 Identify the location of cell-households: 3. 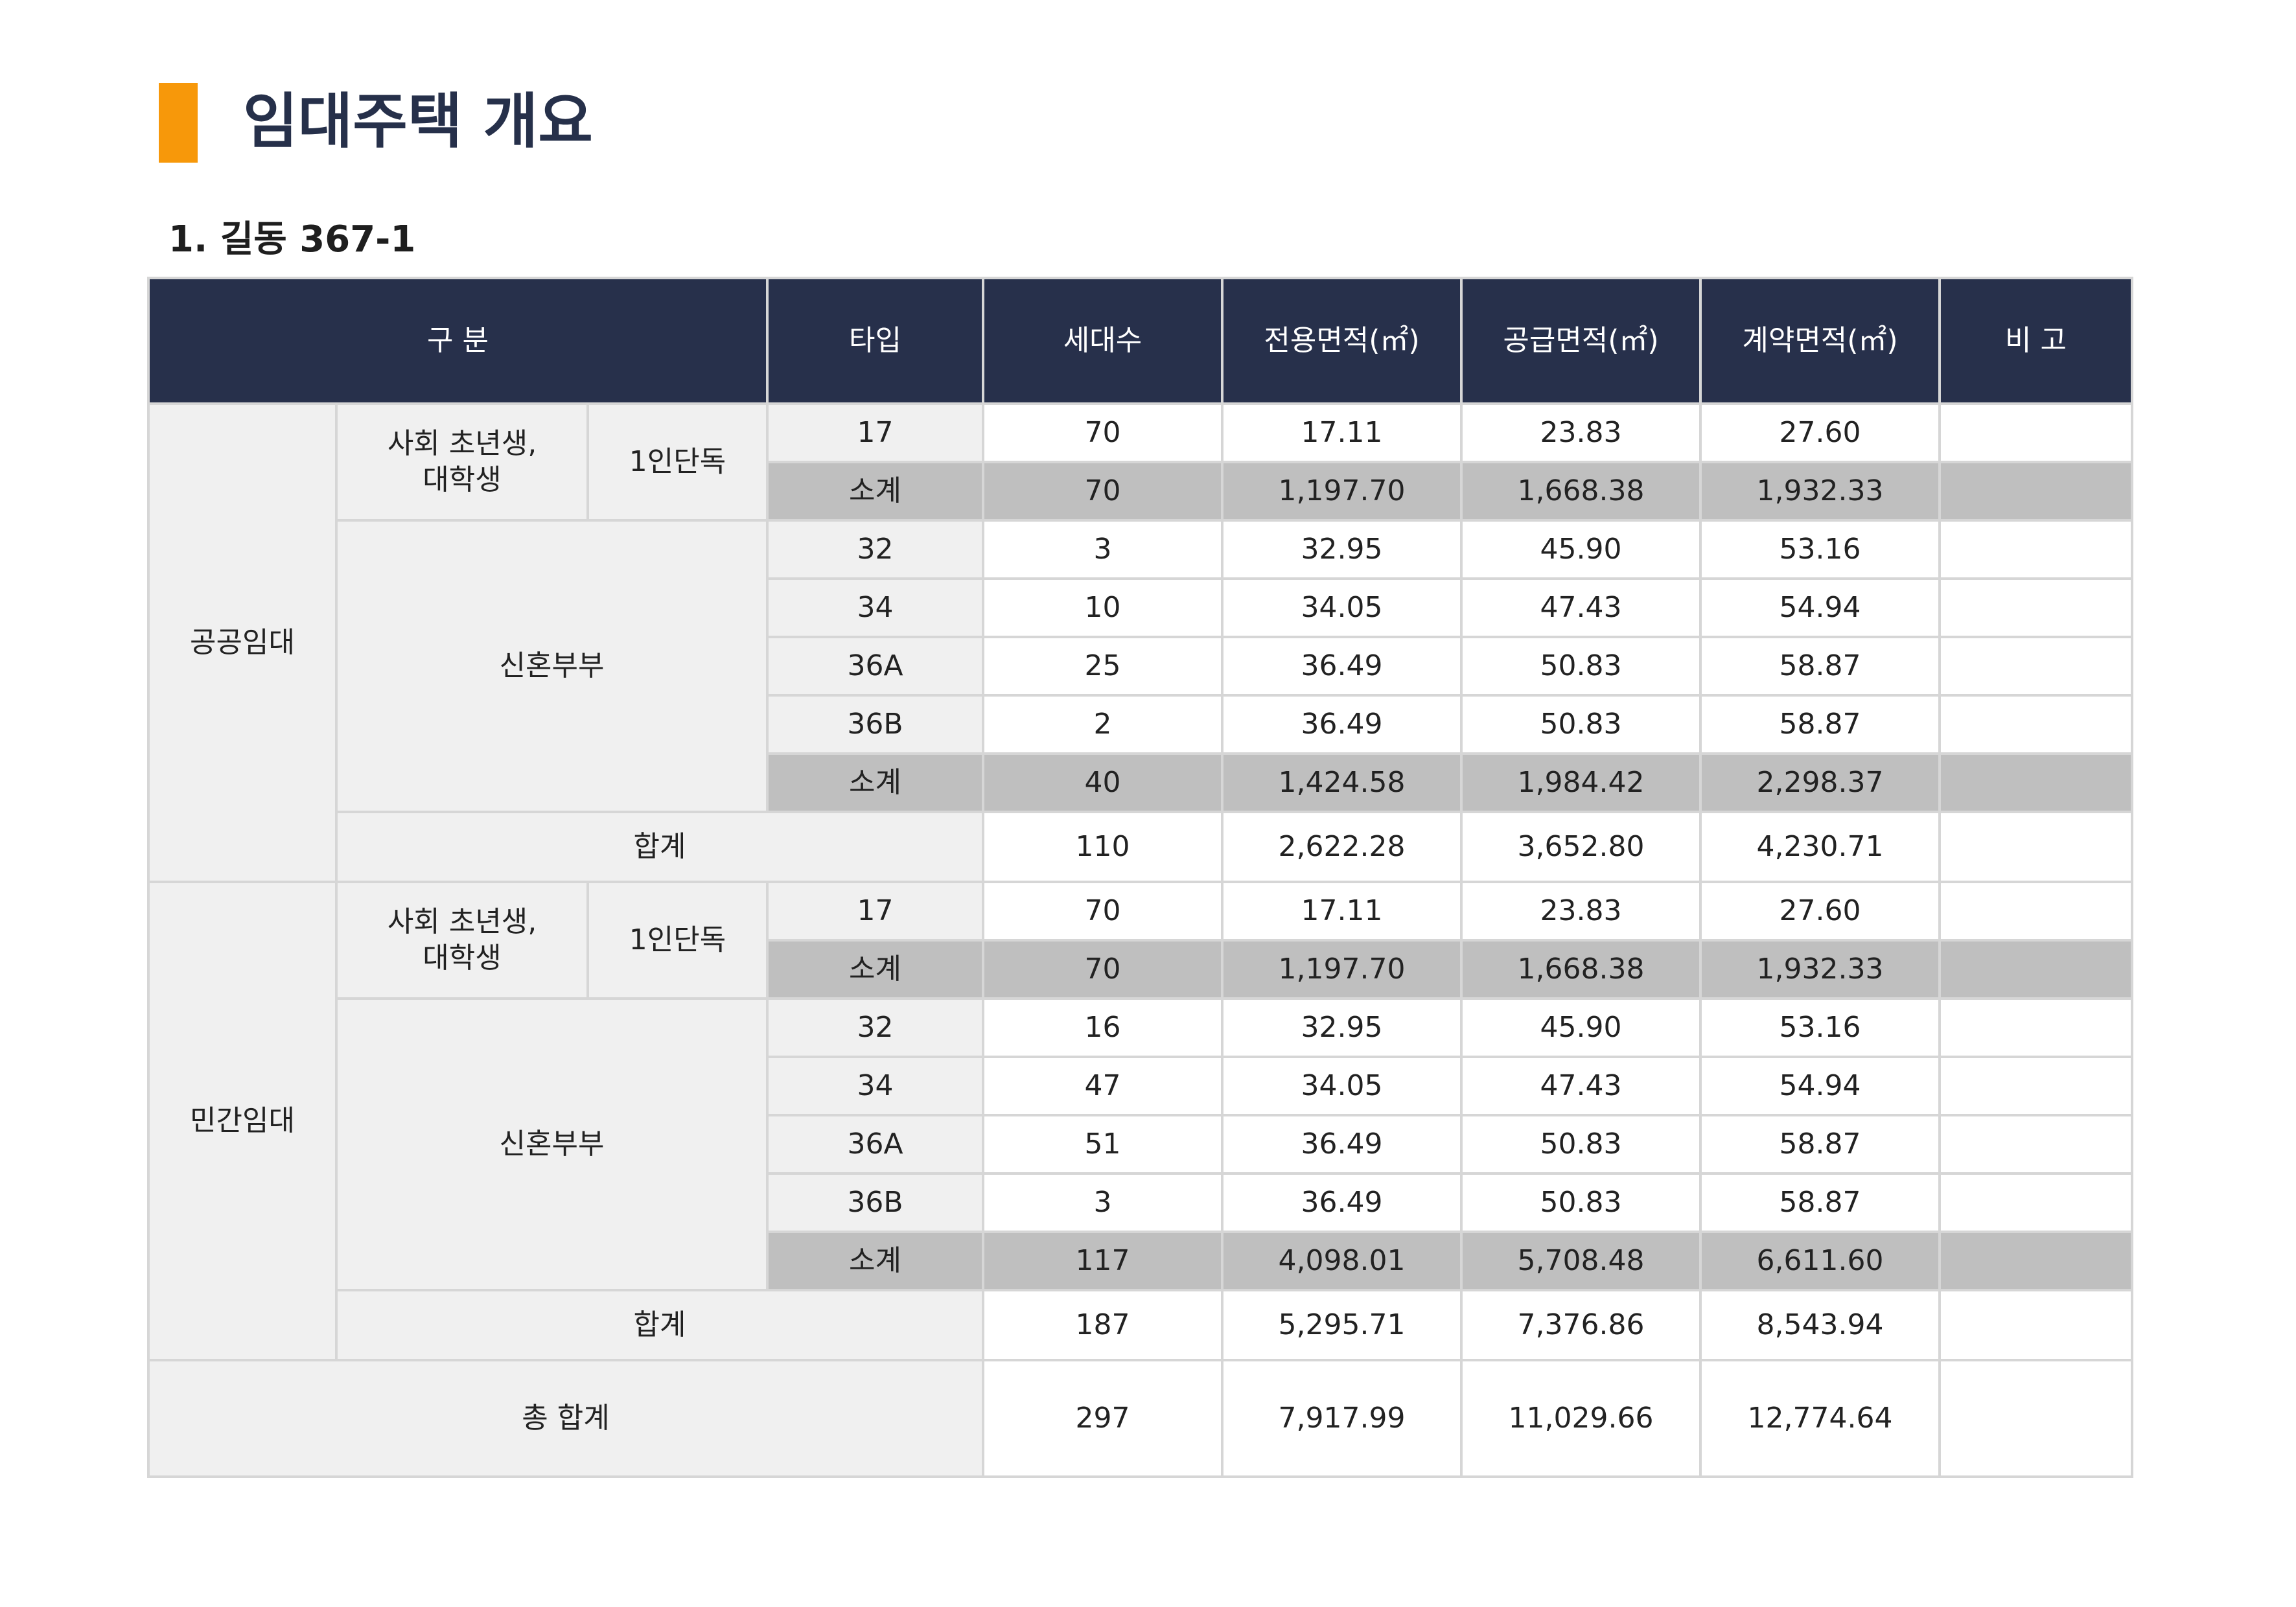
(1102, 1202).